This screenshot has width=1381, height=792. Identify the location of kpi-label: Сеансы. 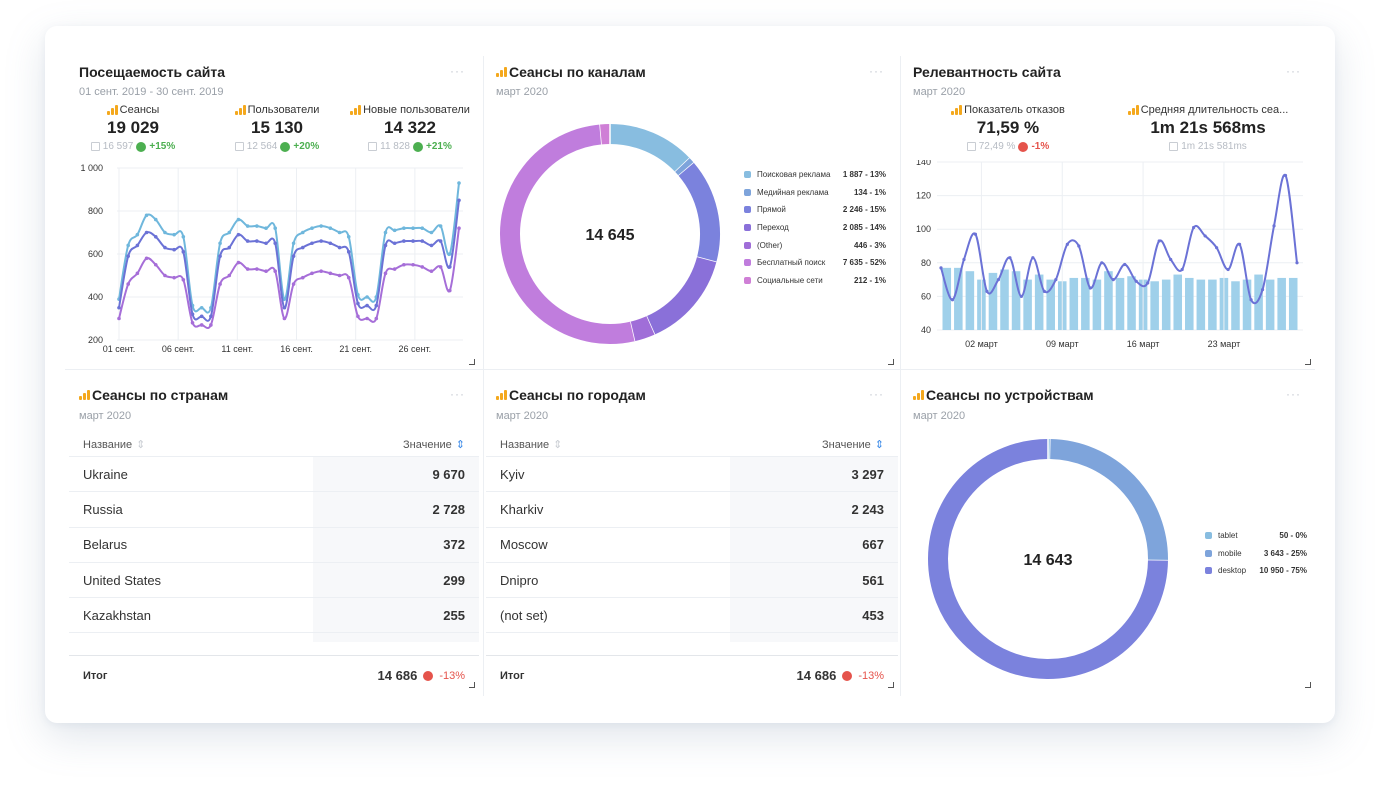
(139, 110).